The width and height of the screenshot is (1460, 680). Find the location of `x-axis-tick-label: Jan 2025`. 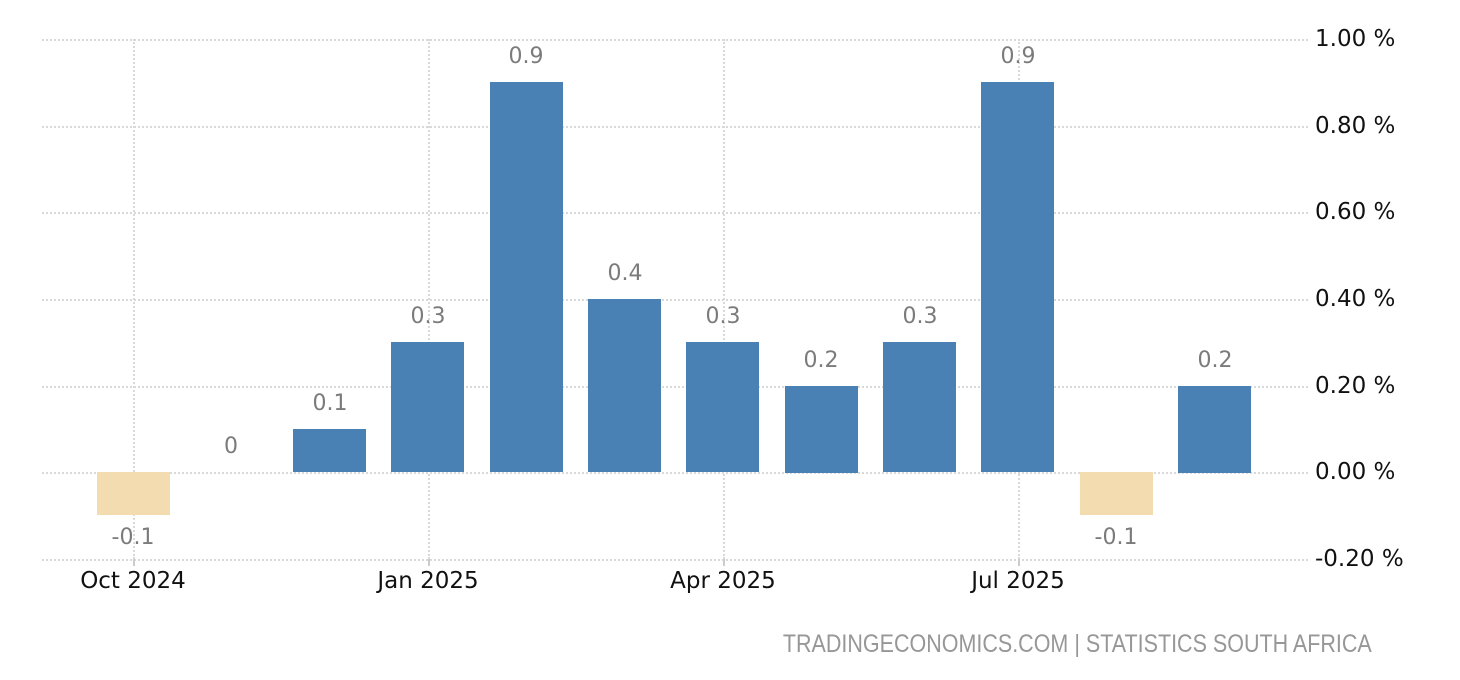

x-axis-tick-label: Jan 2025 is located at coordinates (428, 581).